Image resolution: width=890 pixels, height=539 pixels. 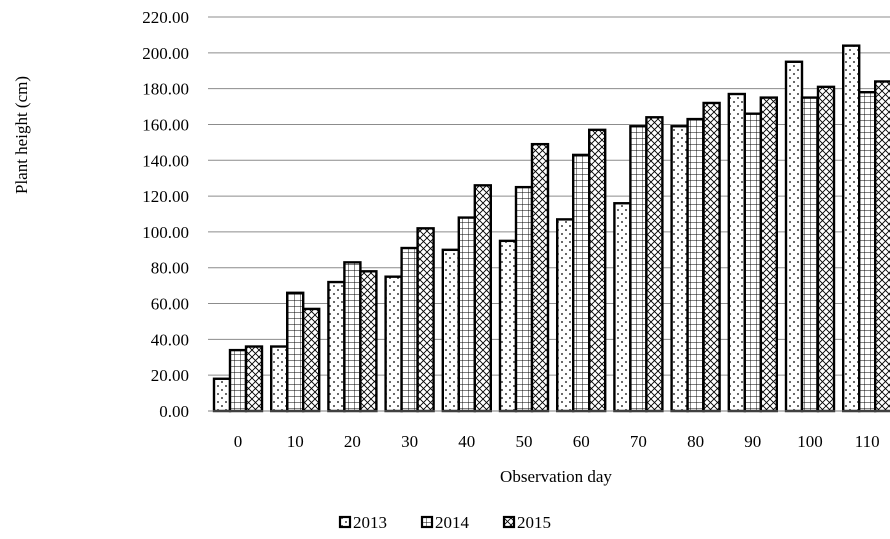 I want to click on legend-label: 2014, so click(x=452, y=522).